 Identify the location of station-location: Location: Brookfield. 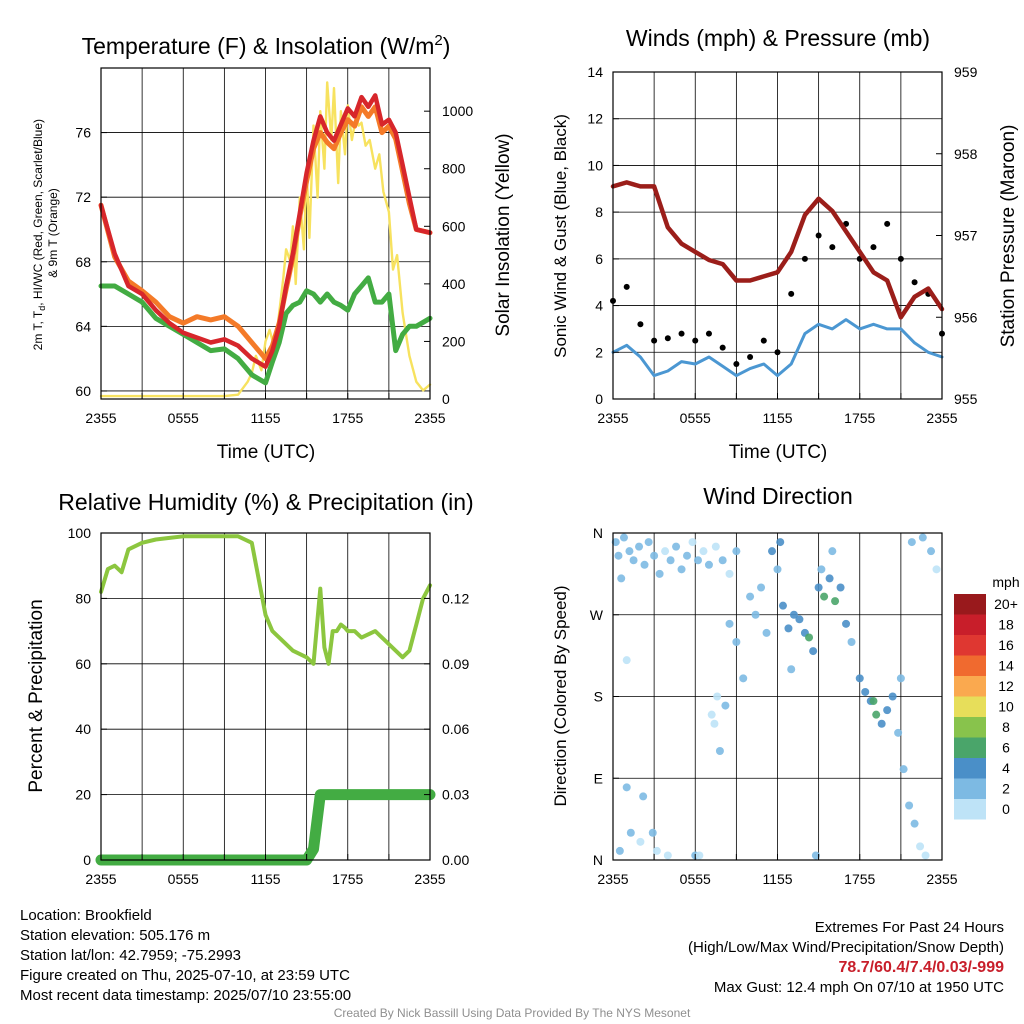
(86, 915).